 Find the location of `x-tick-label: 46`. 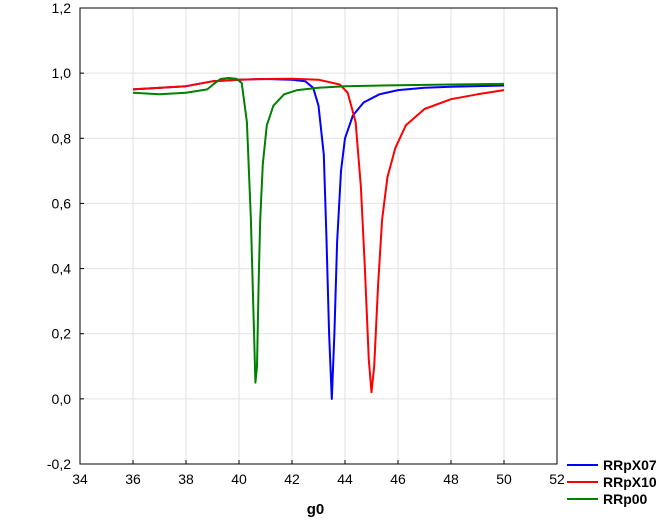

x-tick-label: 46 is located at coordinates (398, 479).